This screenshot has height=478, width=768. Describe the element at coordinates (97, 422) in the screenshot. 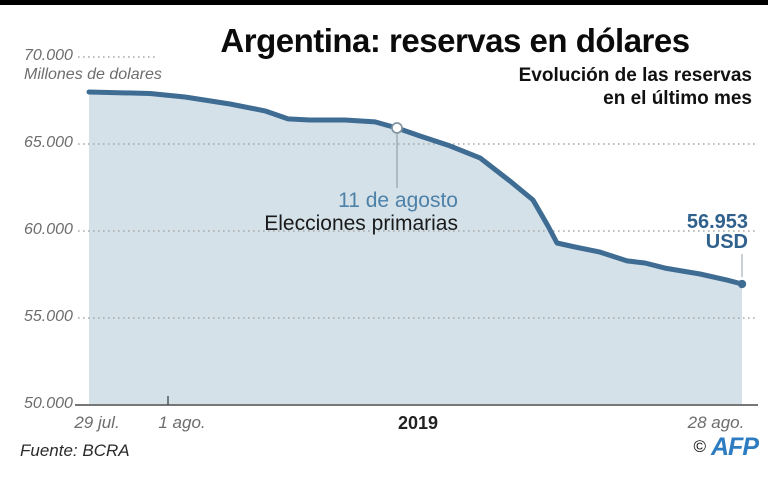

I see `x-tick-29jul: 29 jul.` at that location.